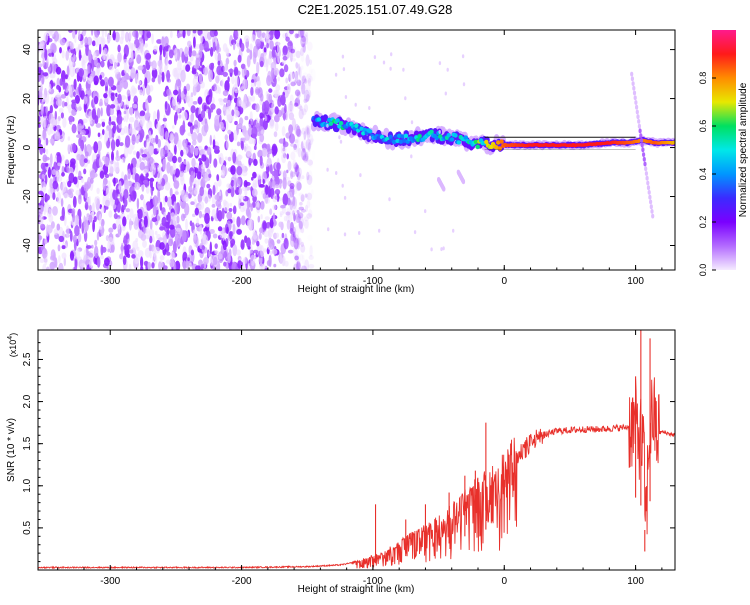 This screenshot has width=750, height=605. Describe the element at coordinates (27, 147) in the screenshot. I see `spectrogram-y-tick-label: 0` at that location.